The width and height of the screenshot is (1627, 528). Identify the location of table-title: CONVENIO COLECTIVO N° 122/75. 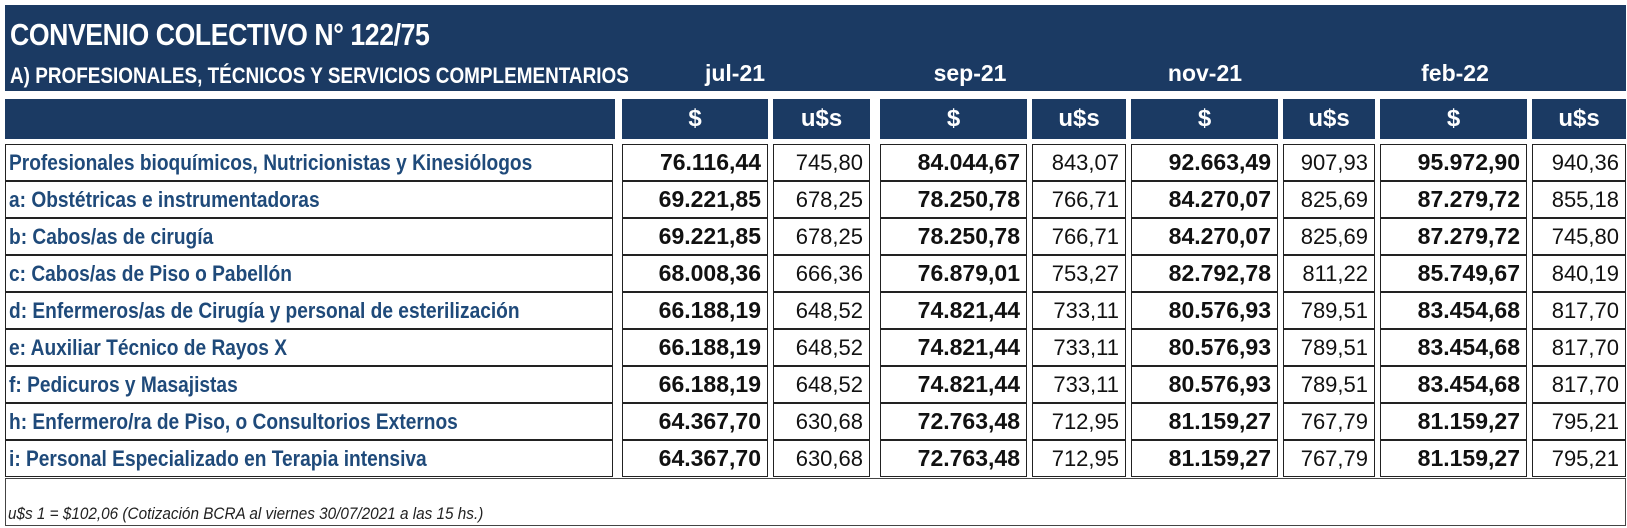
(220, 34).